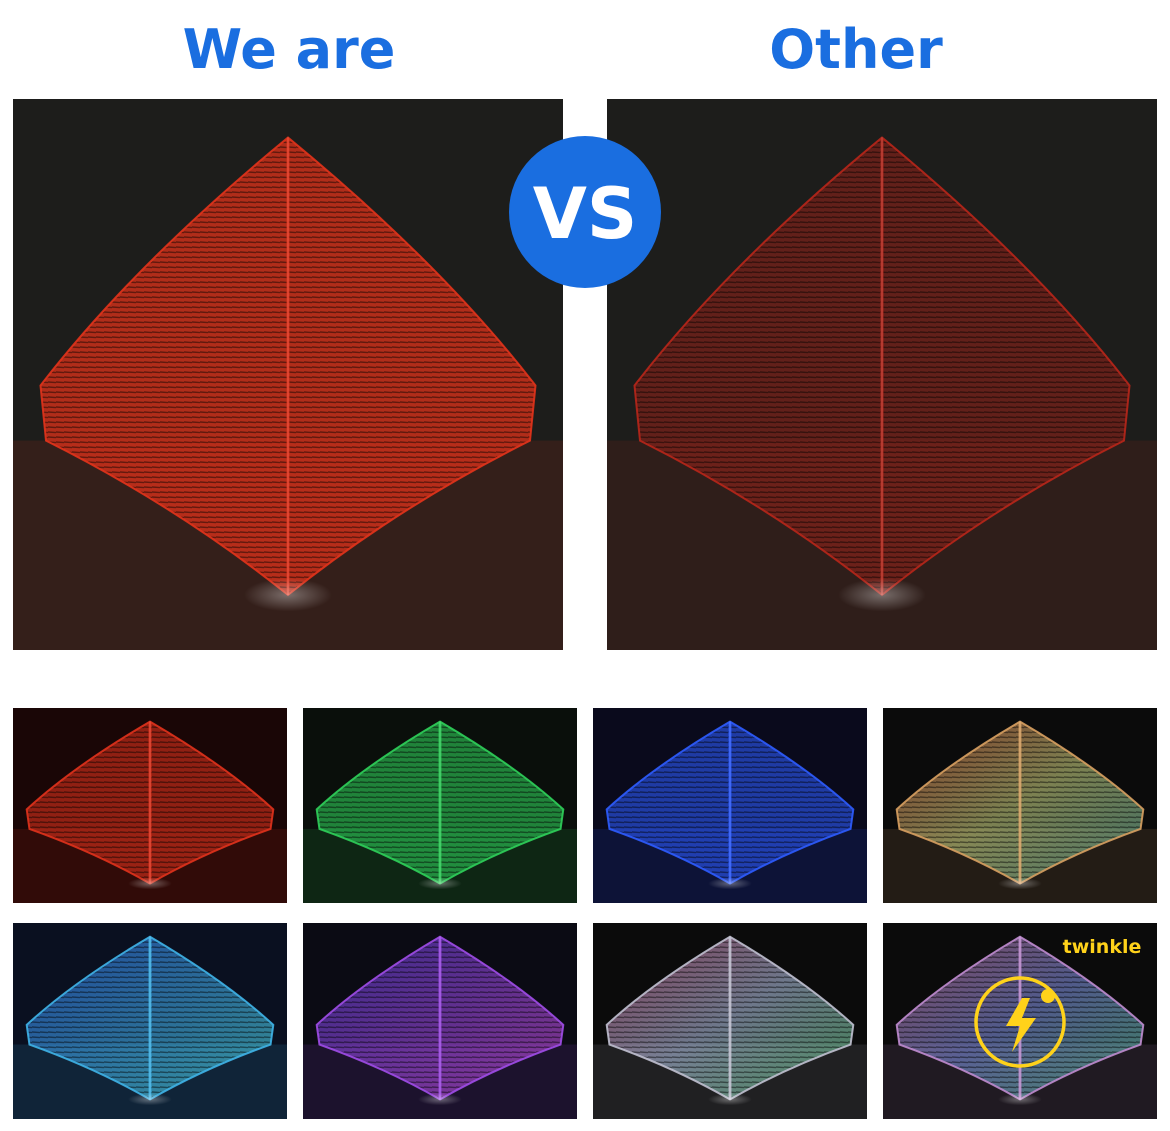 The height and width of the screenshot is (1131, 1170). I want to click on right-heading: Other, so click(856, 49).